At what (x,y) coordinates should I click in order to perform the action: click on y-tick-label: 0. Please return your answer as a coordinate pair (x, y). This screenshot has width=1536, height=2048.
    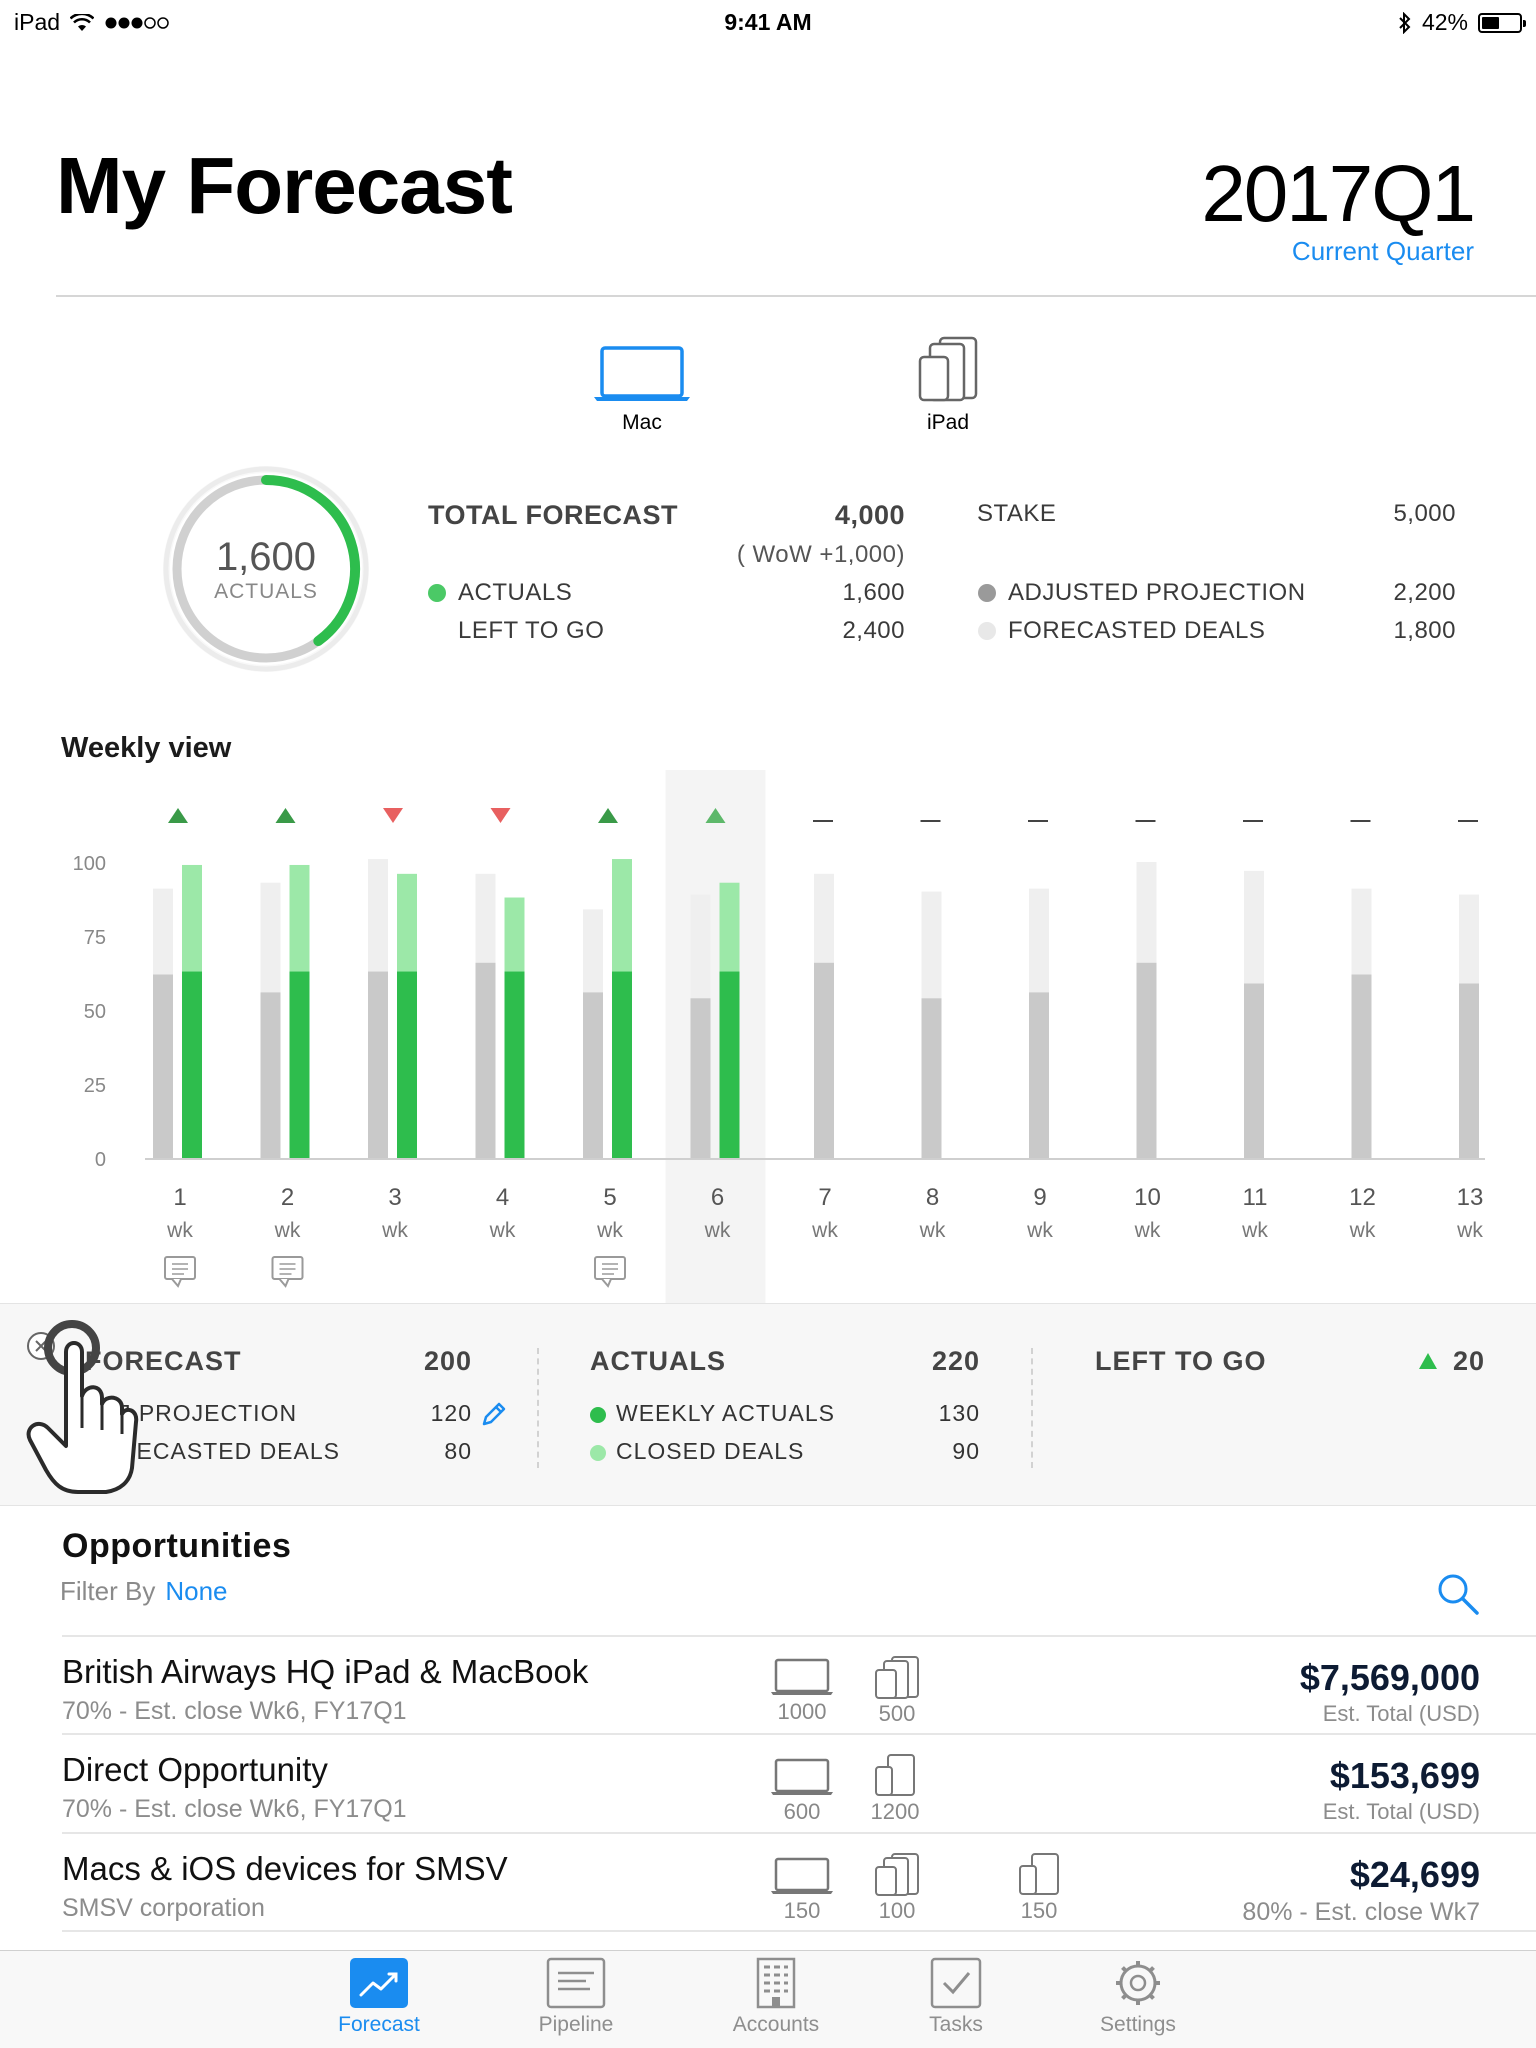
    Looking at the image, I should click on (100, 1160).